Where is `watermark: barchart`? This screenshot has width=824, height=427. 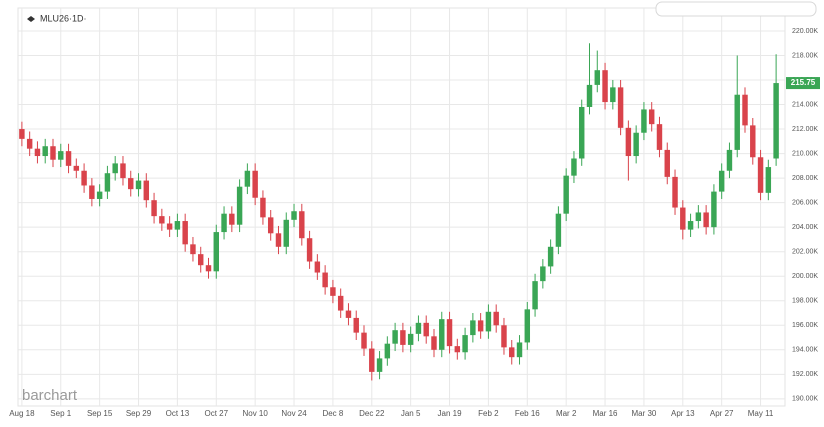
watermark: barchart is located at coordinates (50, 395).